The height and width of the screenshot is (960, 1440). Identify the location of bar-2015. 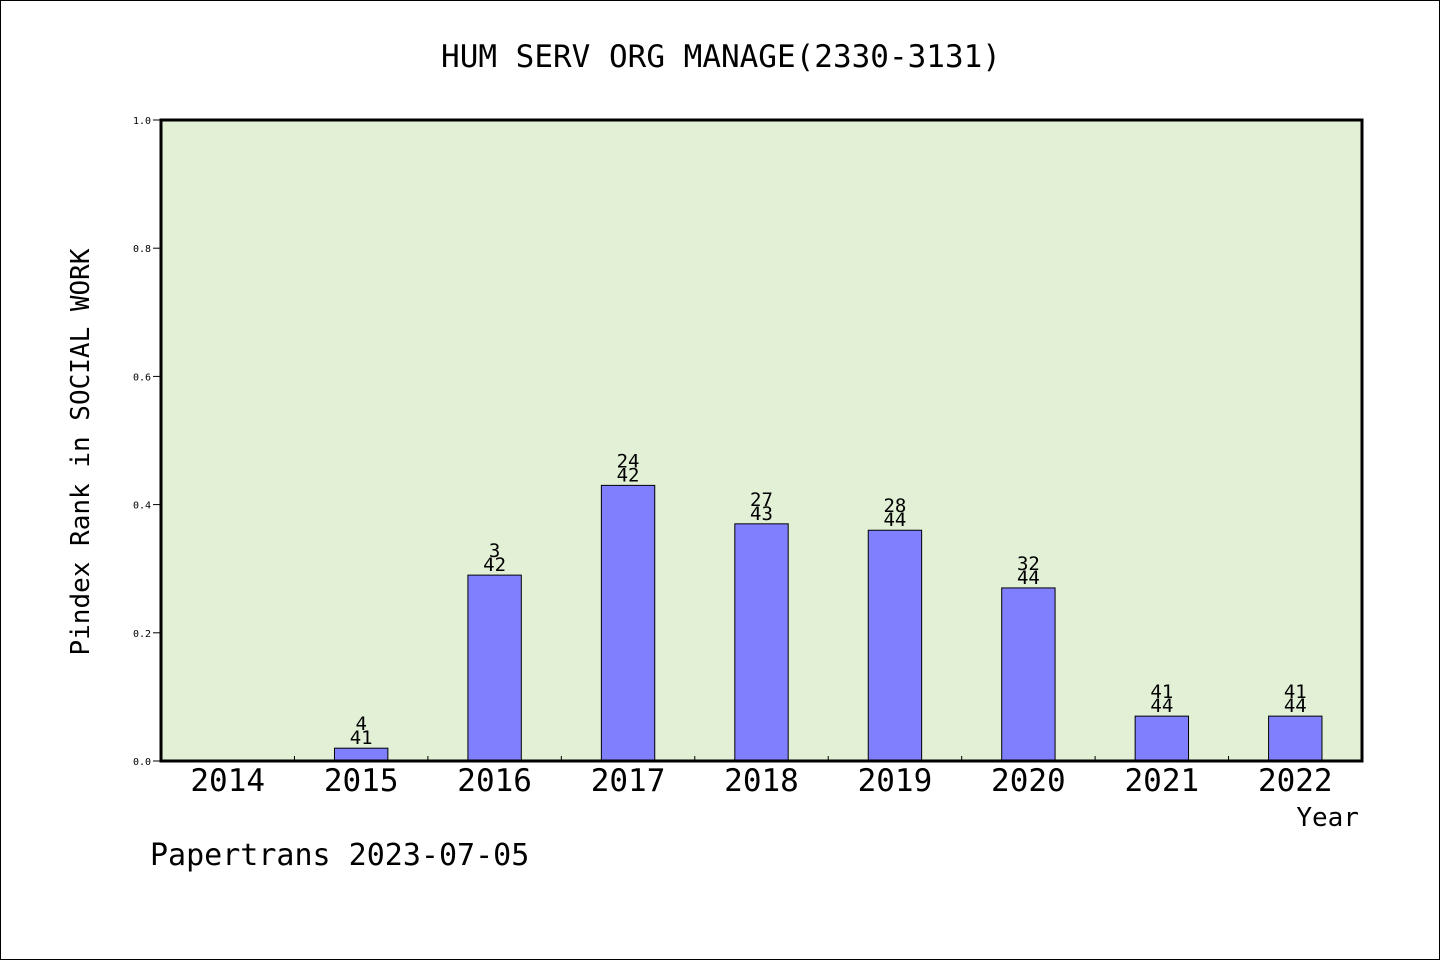
(361, 754).